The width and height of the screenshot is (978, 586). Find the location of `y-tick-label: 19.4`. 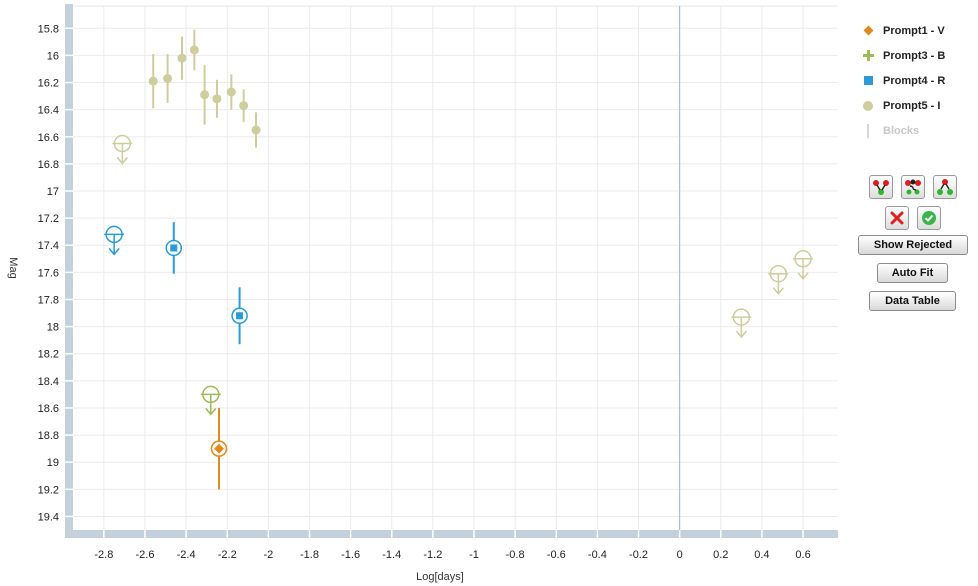

y-tick-label: 19.4 is located at coordinates (48, 517).